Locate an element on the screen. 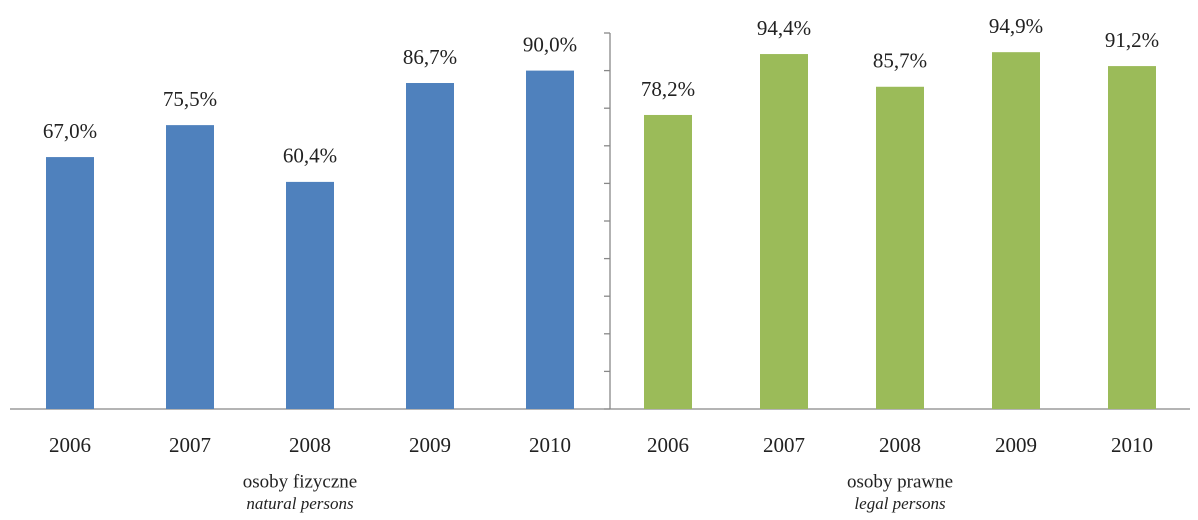  data-label: 90,0% is located at coordinates (550, 44).